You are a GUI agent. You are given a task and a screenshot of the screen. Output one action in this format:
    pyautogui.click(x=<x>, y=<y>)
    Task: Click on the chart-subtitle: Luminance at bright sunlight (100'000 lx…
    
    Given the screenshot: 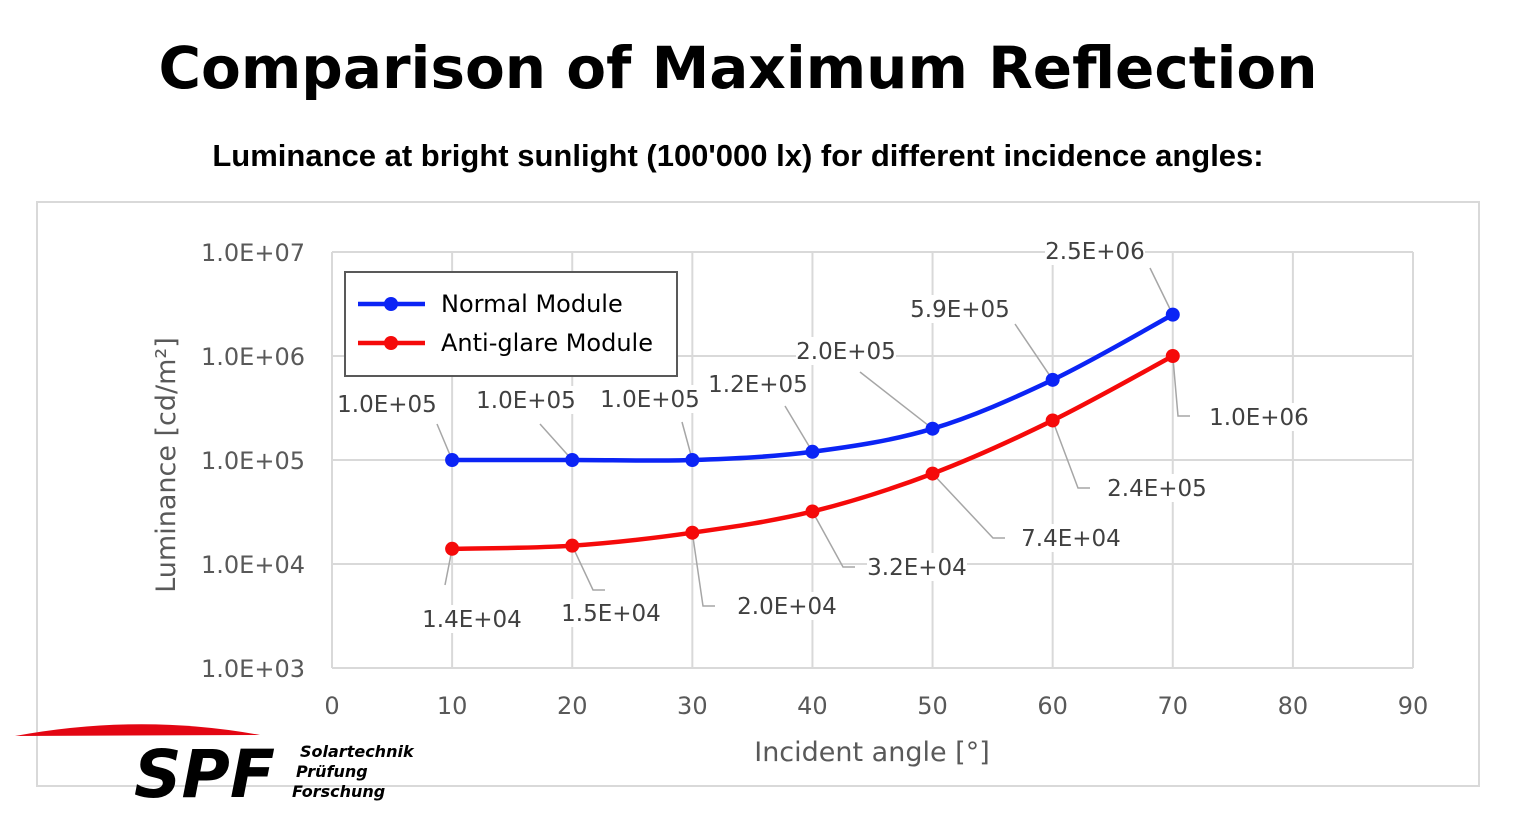 What is the action you would take?
    pyautogui.click(x=738, y=155)
    